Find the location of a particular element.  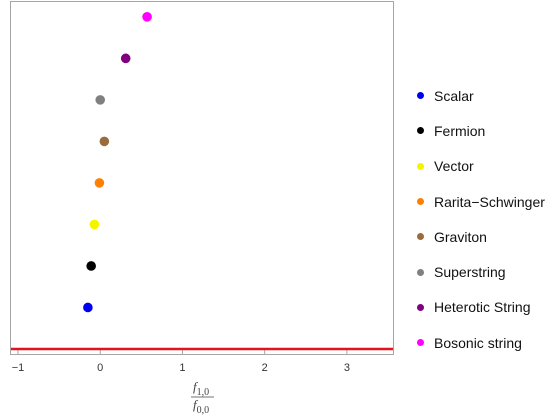

x-label-denominator-base: f is located at coordinates (196, 404).